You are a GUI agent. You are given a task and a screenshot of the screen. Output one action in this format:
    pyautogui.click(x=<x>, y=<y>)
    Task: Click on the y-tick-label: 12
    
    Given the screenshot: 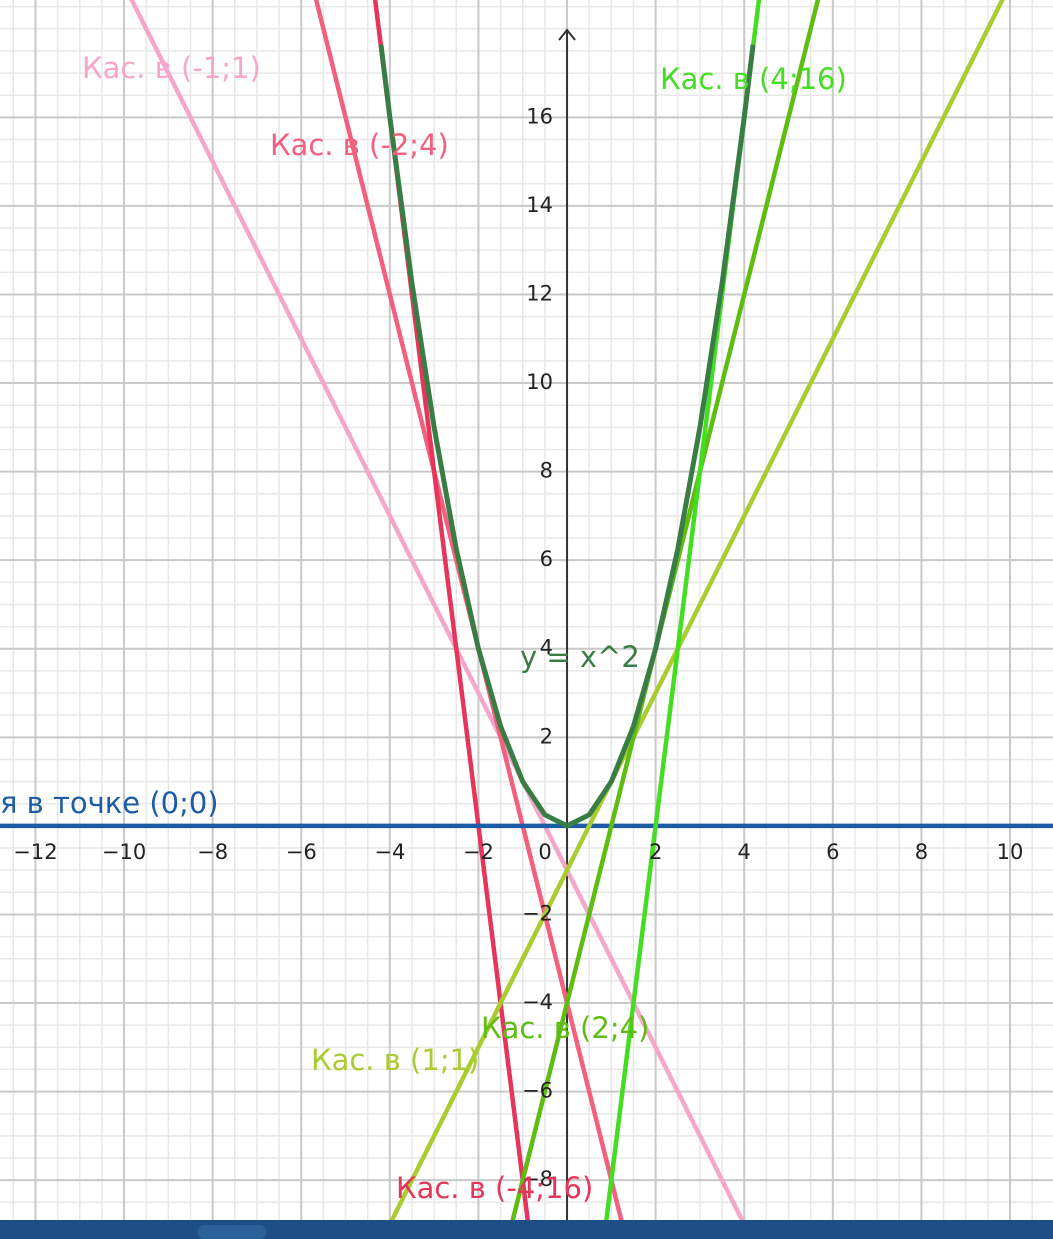 What is the action you would take?
    pyautogui.click(x=539, y=293)
    